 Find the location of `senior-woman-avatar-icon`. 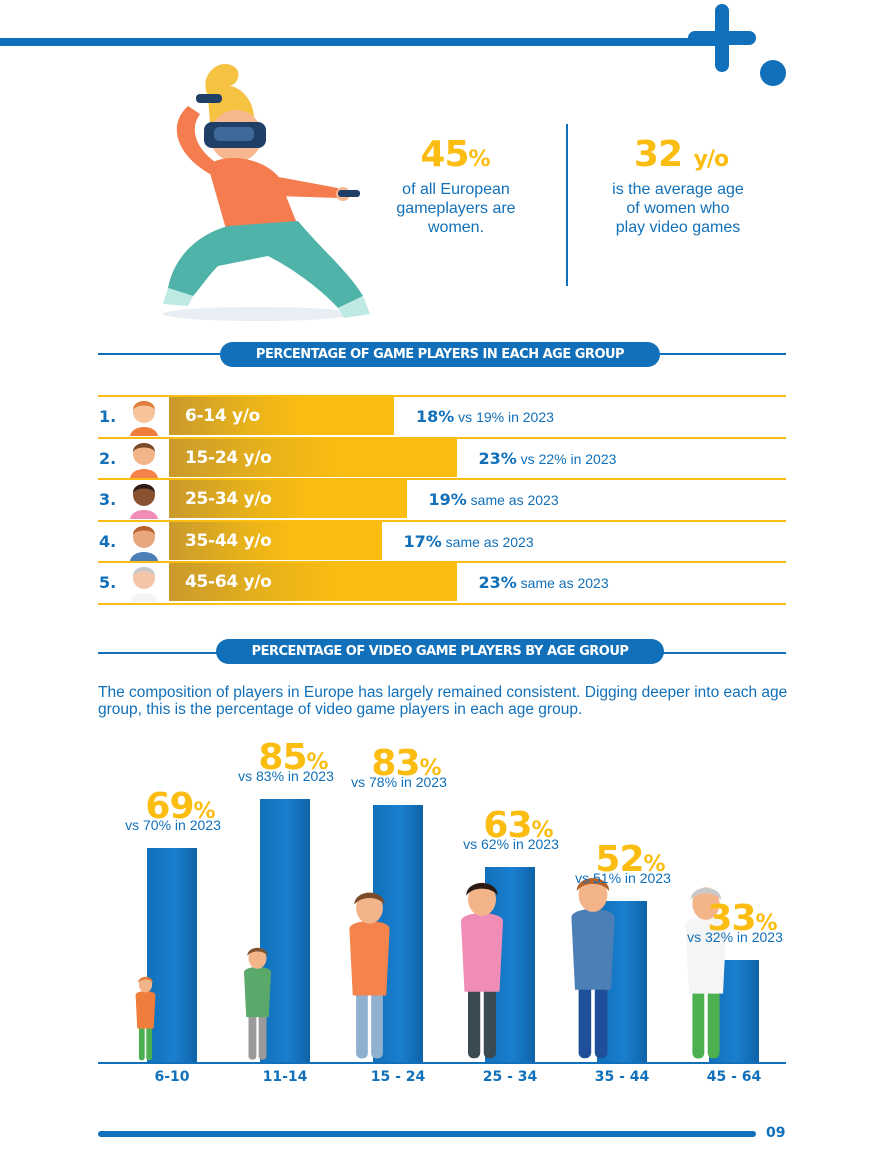

senior-woman-avatar-icon is located at coordinates (144, 584).